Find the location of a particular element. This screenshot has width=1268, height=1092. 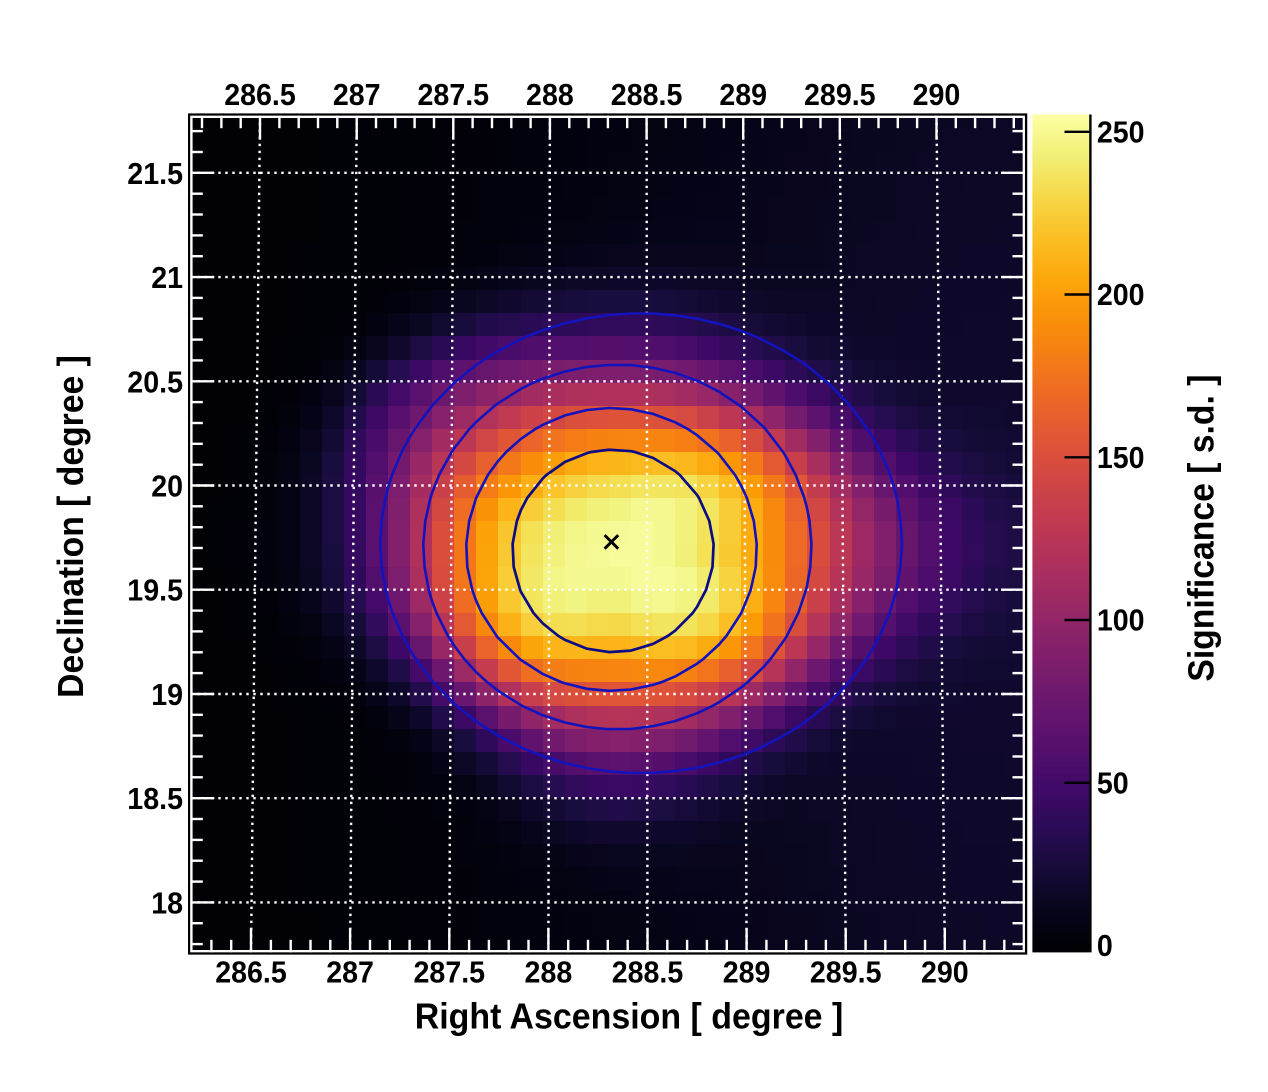

svg-text: 18.5 is located at coordinates (155, 798).